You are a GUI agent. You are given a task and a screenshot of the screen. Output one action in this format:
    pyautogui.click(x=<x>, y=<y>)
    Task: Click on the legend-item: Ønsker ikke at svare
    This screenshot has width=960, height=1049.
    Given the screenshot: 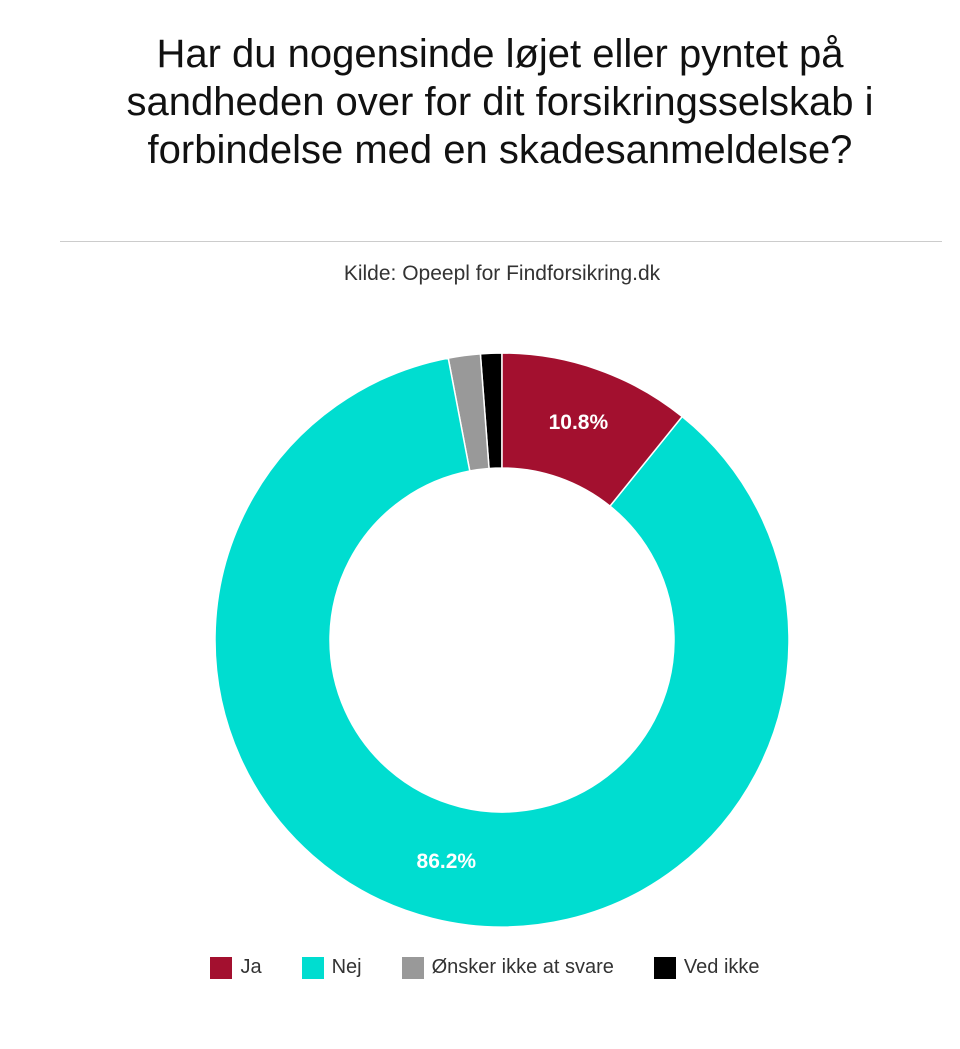 What is the action you would take?
    pyautogui.click(x=507, y=967)
    